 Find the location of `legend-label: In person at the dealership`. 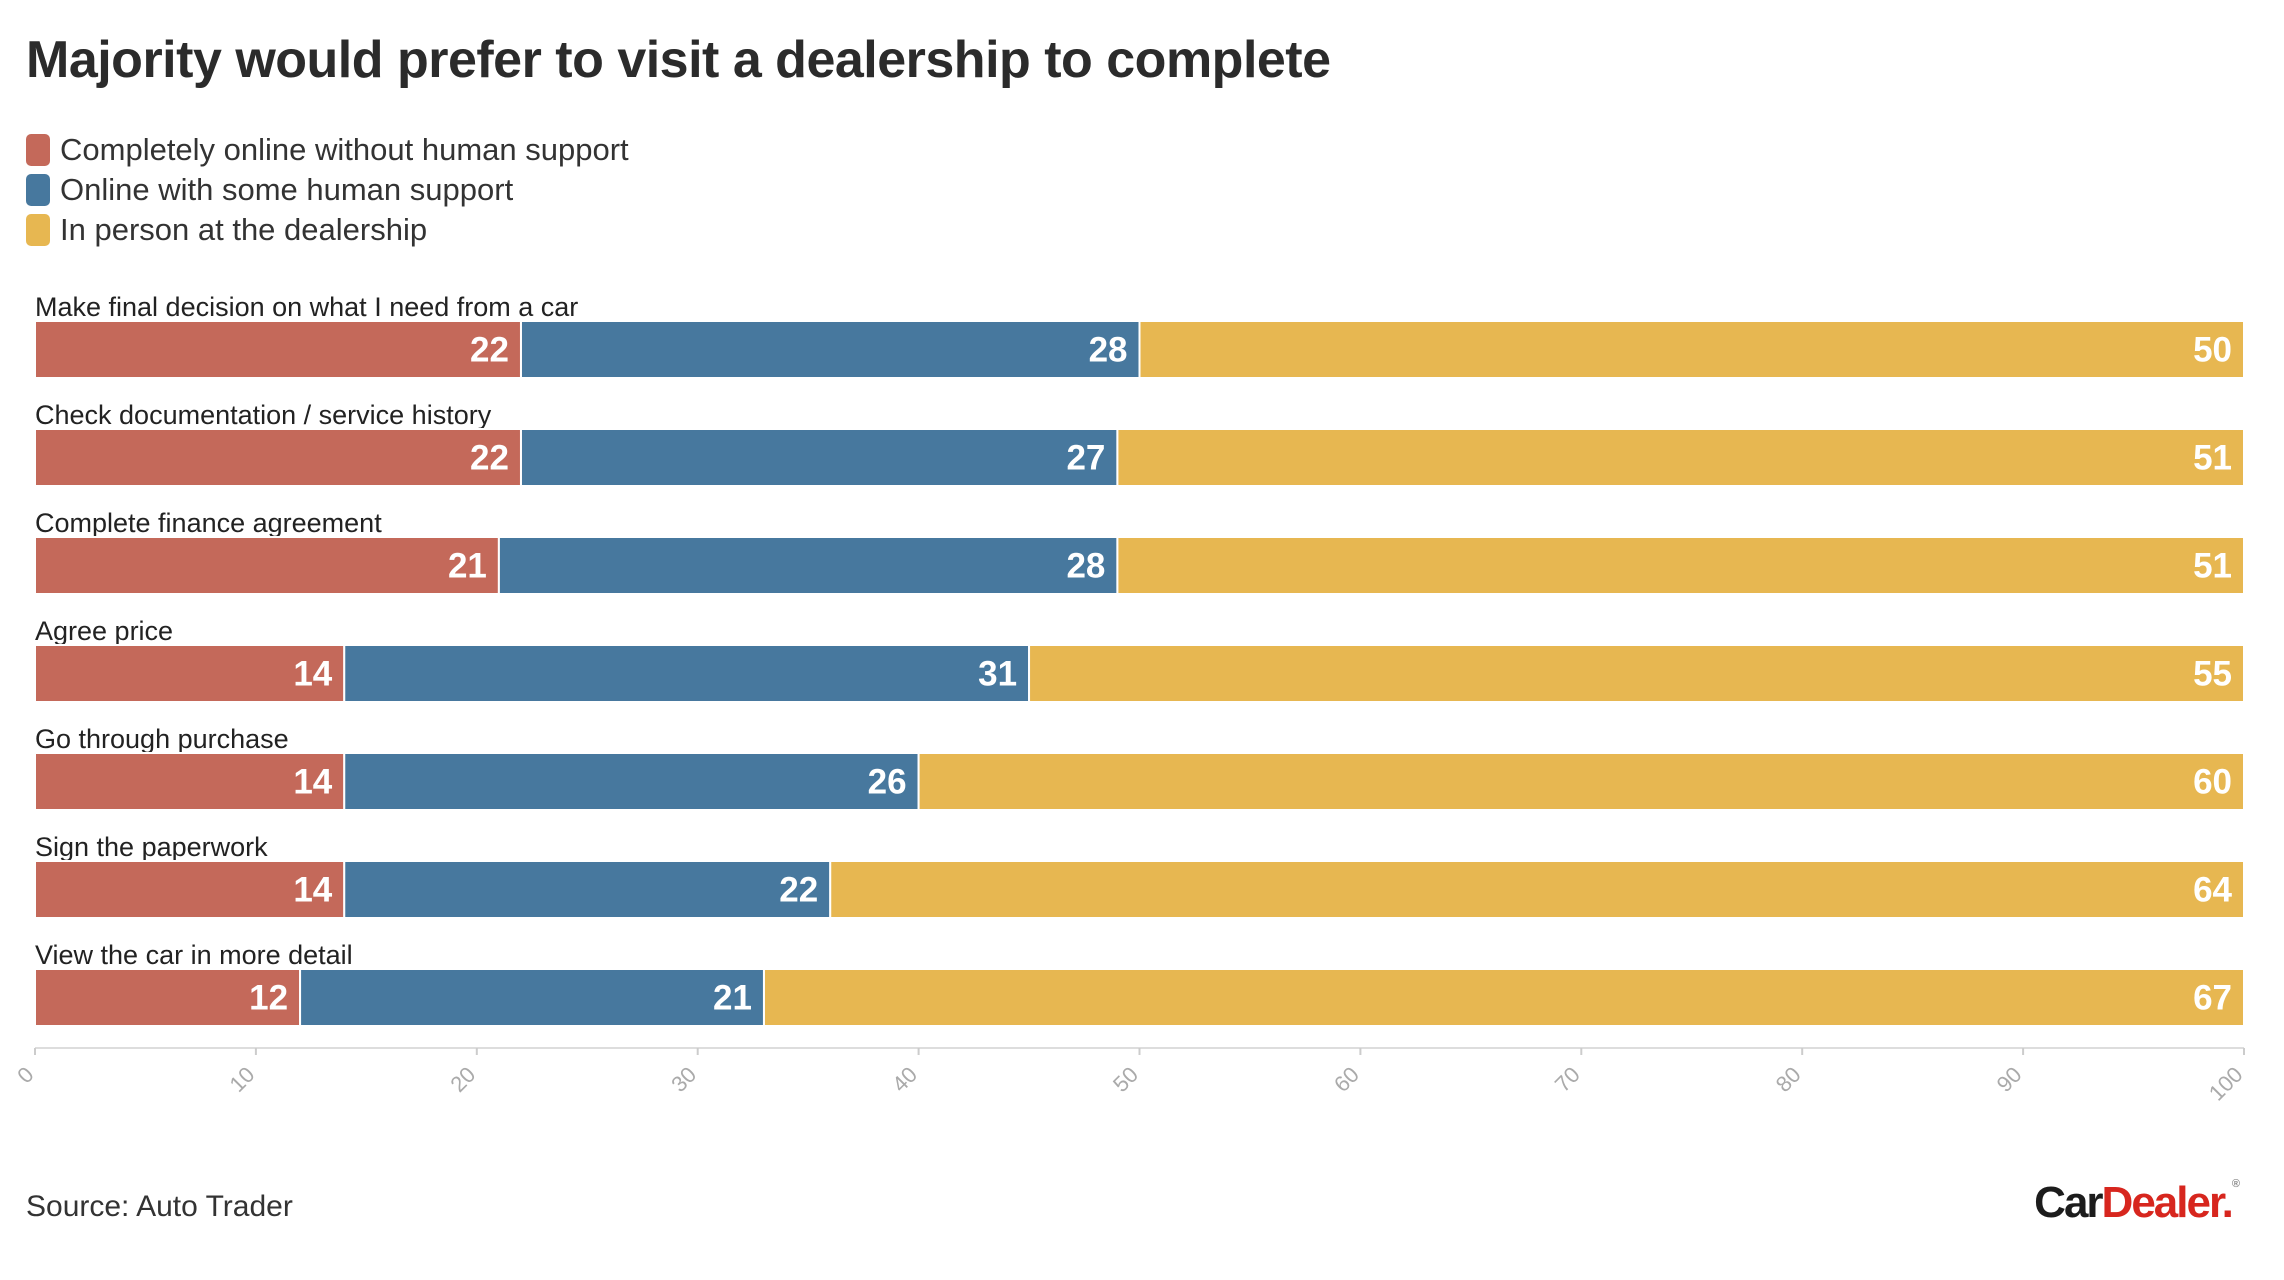

legend-label: In person at the dealership is located at coordinates (244, 229).